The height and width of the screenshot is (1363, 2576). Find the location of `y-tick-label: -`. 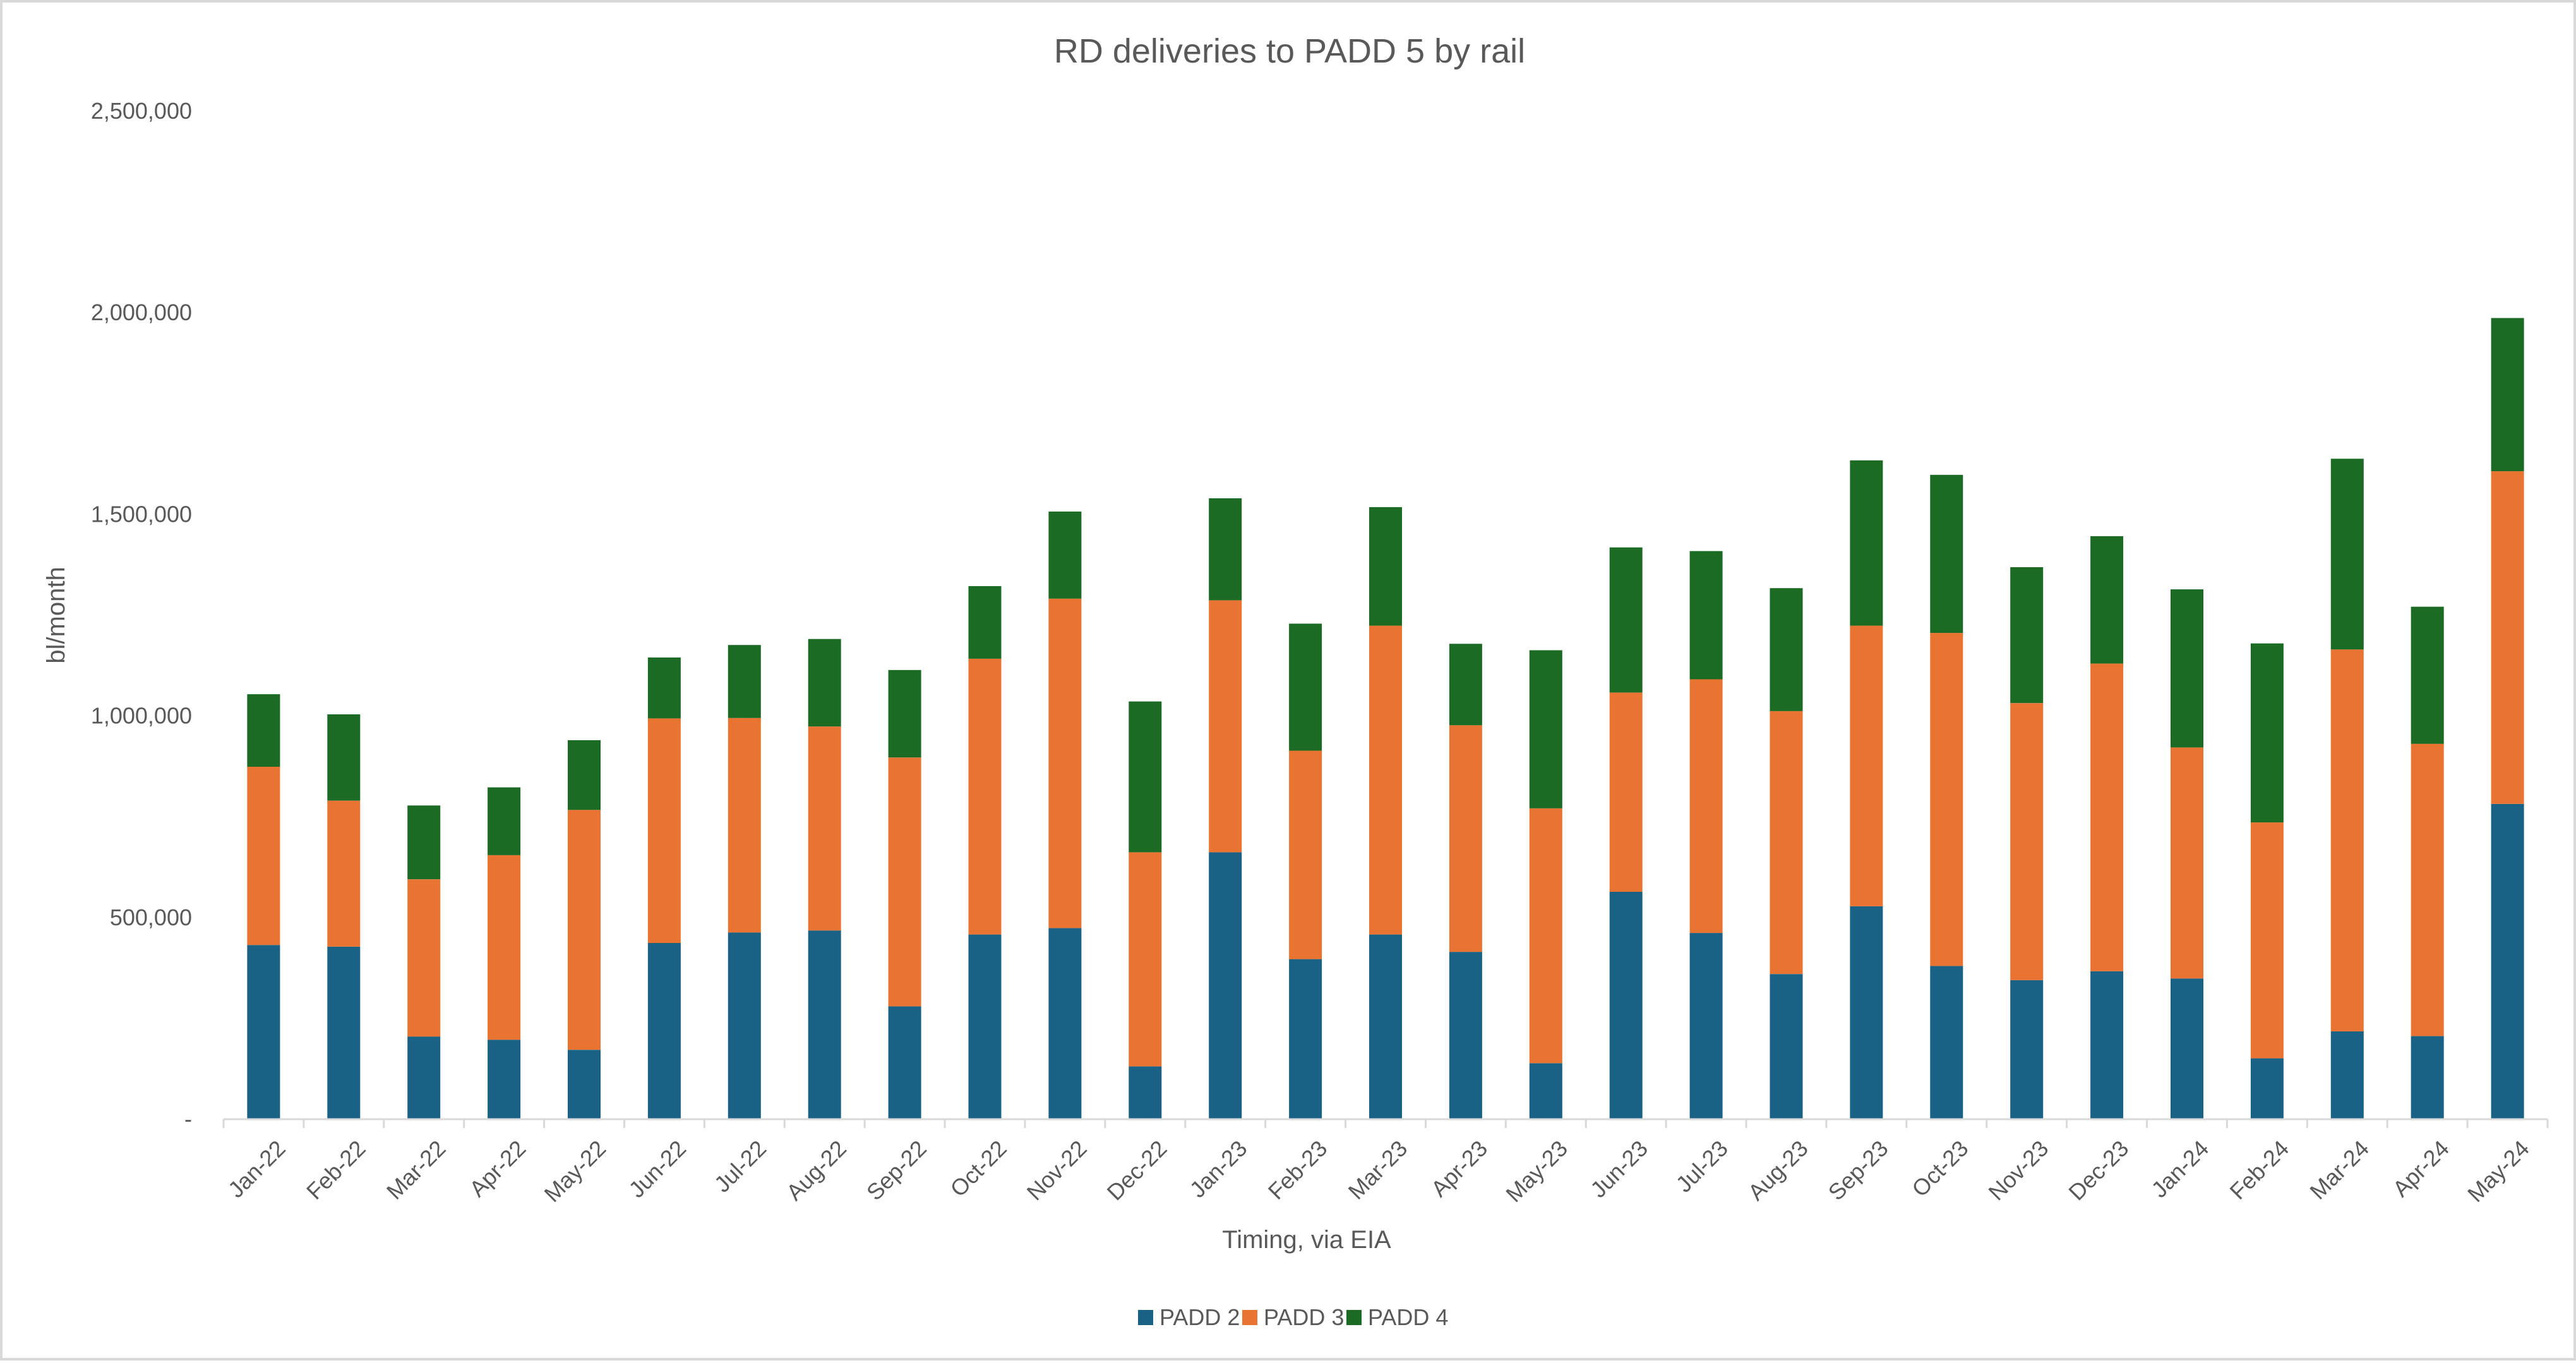

y-tick-label: - is located at coordinates (188, 1119).